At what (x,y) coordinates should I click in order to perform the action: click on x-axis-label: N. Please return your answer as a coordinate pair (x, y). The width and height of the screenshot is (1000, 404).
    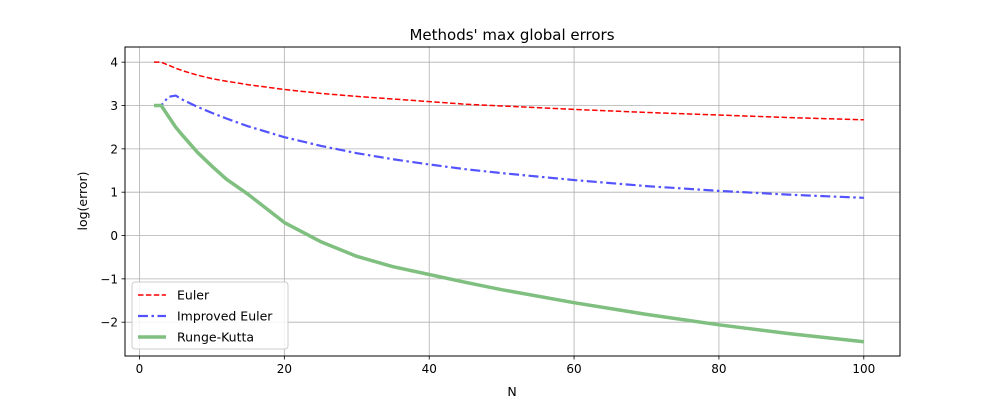
    Looking at the image, I should click on (511, 391).